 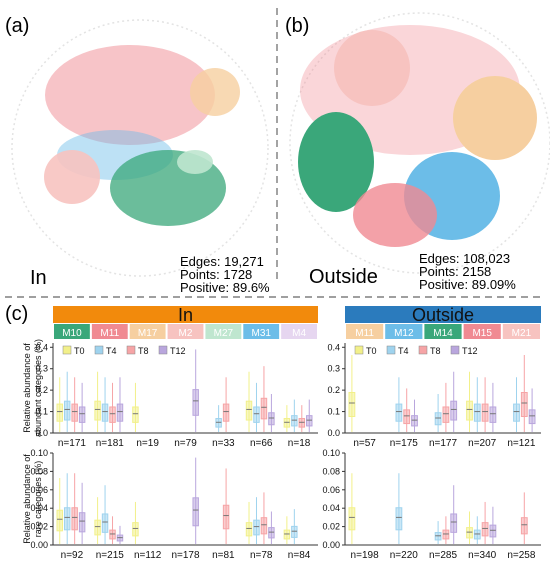 I want to click on module-tag-m31, so click(x=261, y=331).